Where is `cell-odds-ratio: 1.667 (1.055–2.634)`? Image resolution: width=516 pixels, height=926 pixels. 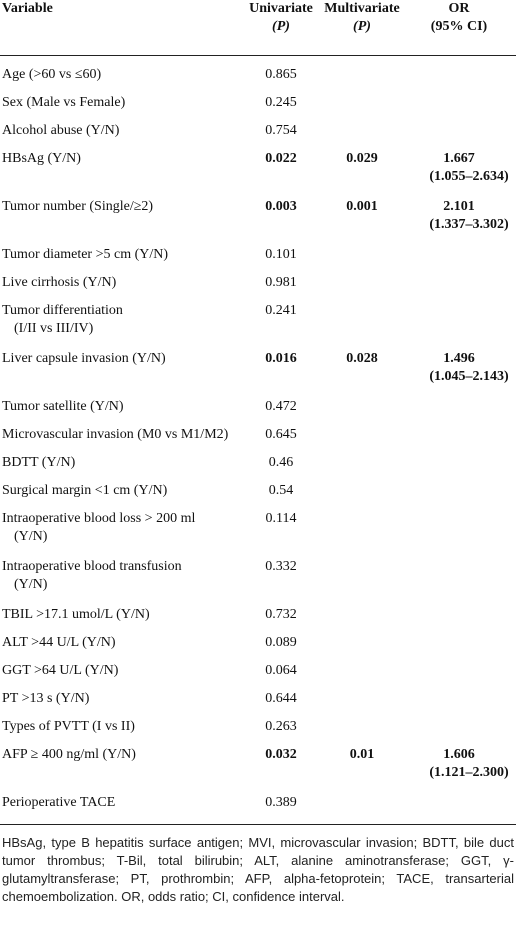 cell-odds-ratio: 1.667 (1.055–2.634) is located at coordinates (459, 168).